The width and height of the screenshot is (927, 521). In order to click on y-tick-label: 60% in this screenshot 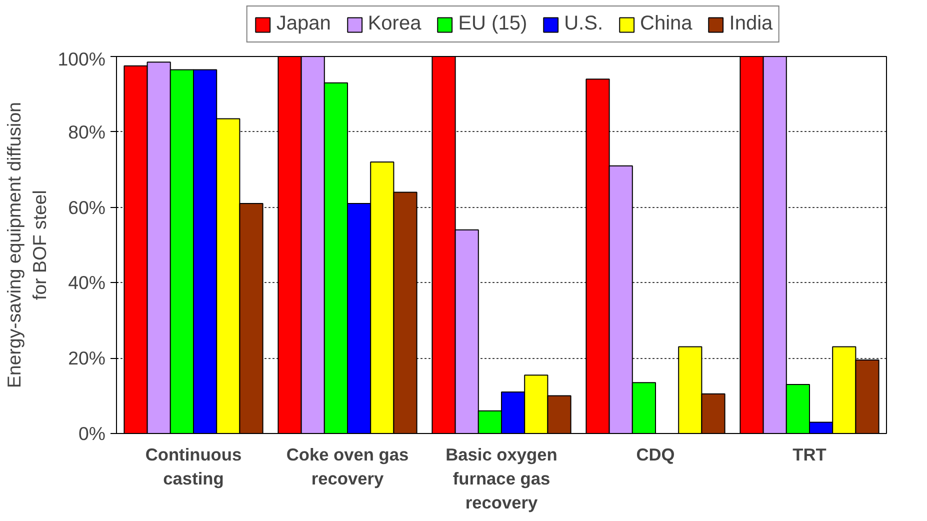, I will do `click(87, 207)`.